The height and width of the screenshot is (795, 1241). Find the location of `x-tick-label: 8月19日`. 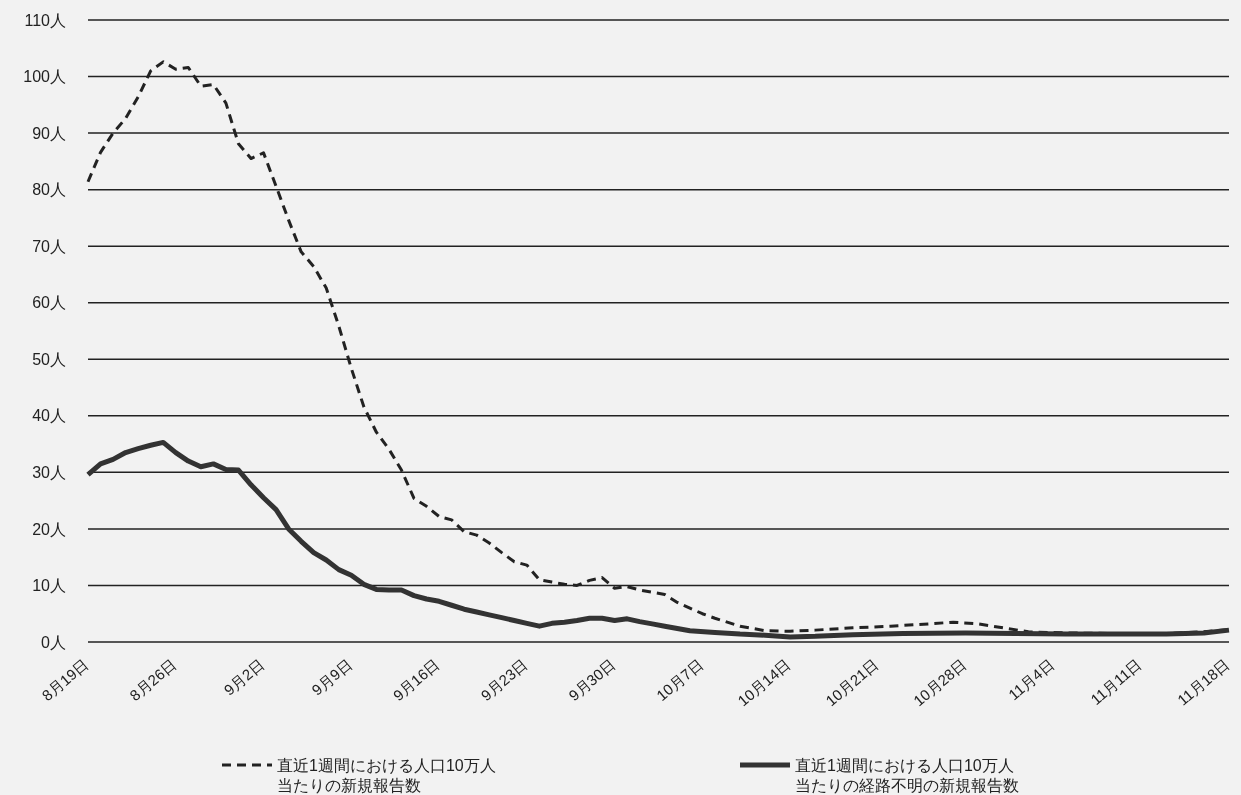

x-tick-label: 8月19日 is located at coordinates (65, 679).